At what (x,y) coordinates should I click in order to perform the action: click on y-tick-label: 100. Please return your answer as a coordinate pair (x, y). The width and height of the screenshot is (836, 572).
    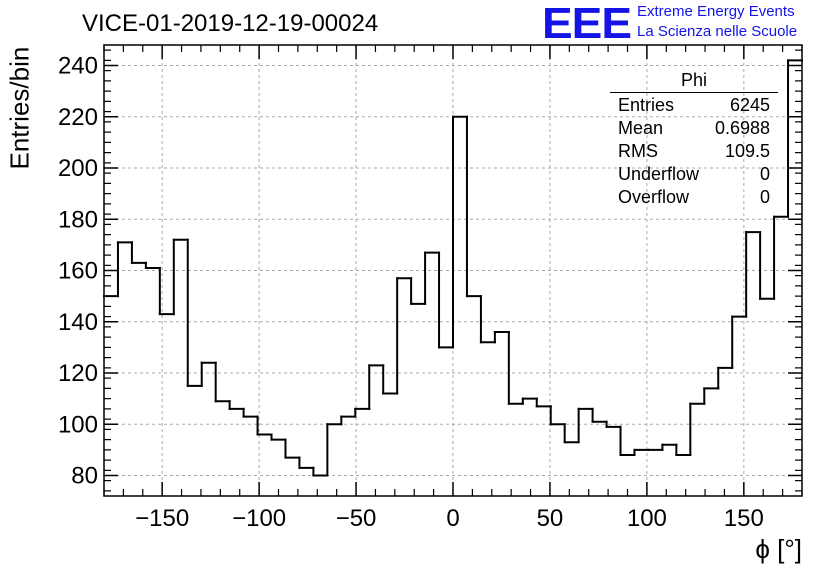
    Looking at the image, I should click on (78, 424).